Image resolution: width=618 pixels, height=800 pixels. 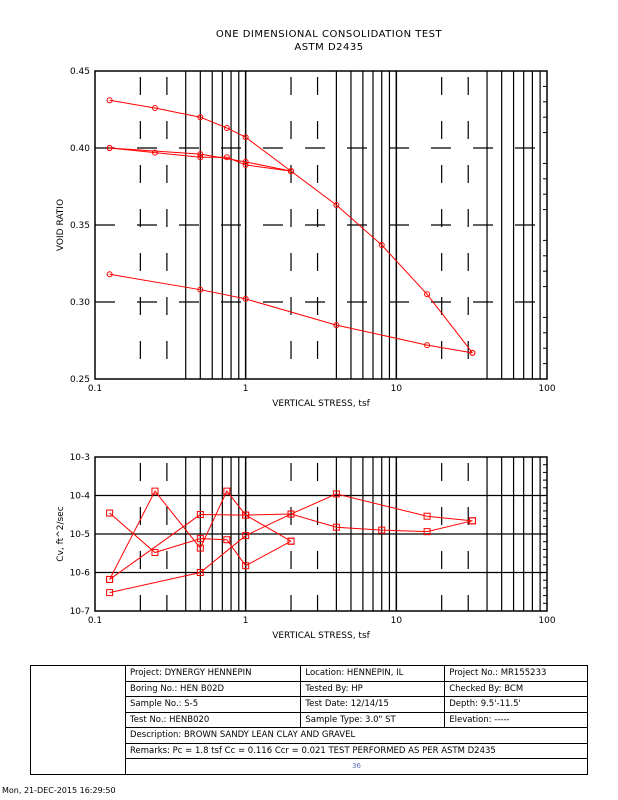 What do you see at coordinates (61, 225) in the screenshot?
I see `y-axis-label: VOID RATIO` at bounding box center [61, 225].